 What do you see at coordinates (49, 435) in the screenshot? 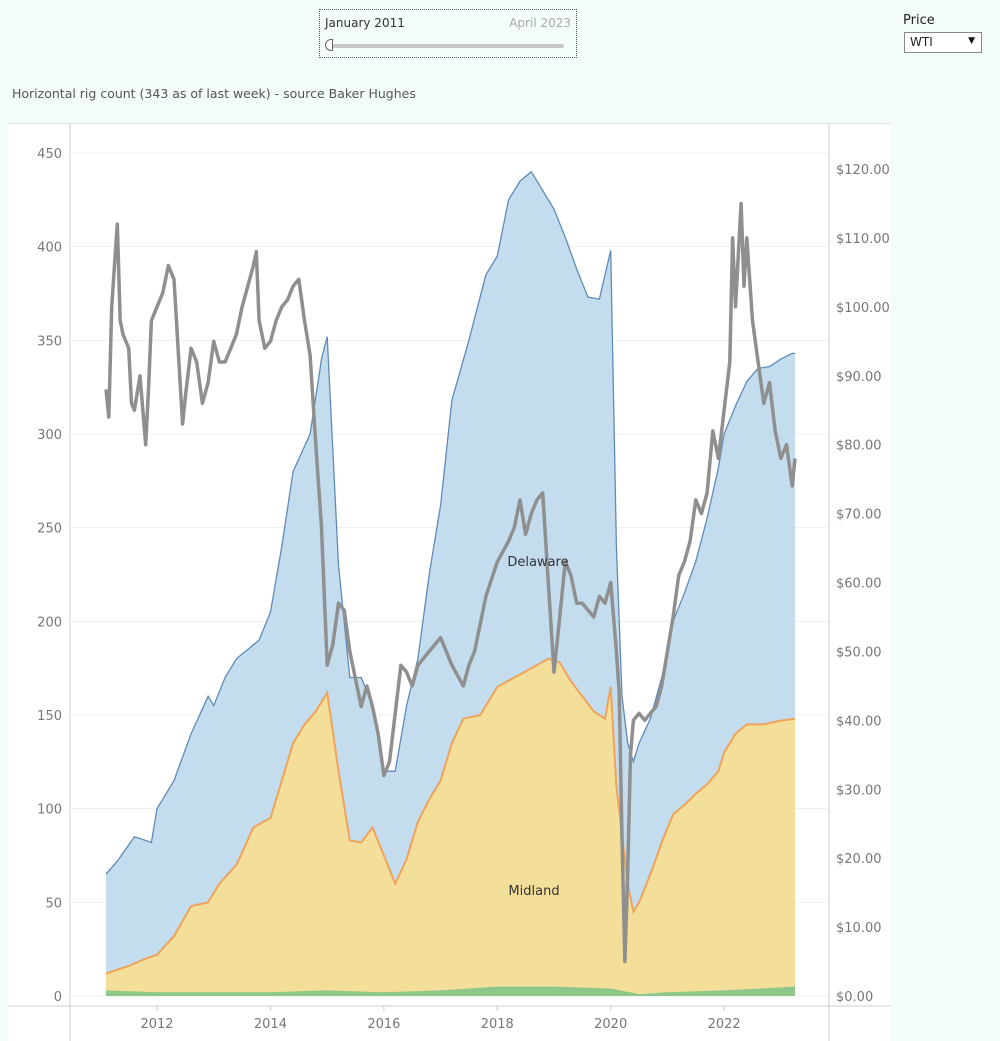
I see `y-left-tick-label: 300` at bounding box center [49, 435].